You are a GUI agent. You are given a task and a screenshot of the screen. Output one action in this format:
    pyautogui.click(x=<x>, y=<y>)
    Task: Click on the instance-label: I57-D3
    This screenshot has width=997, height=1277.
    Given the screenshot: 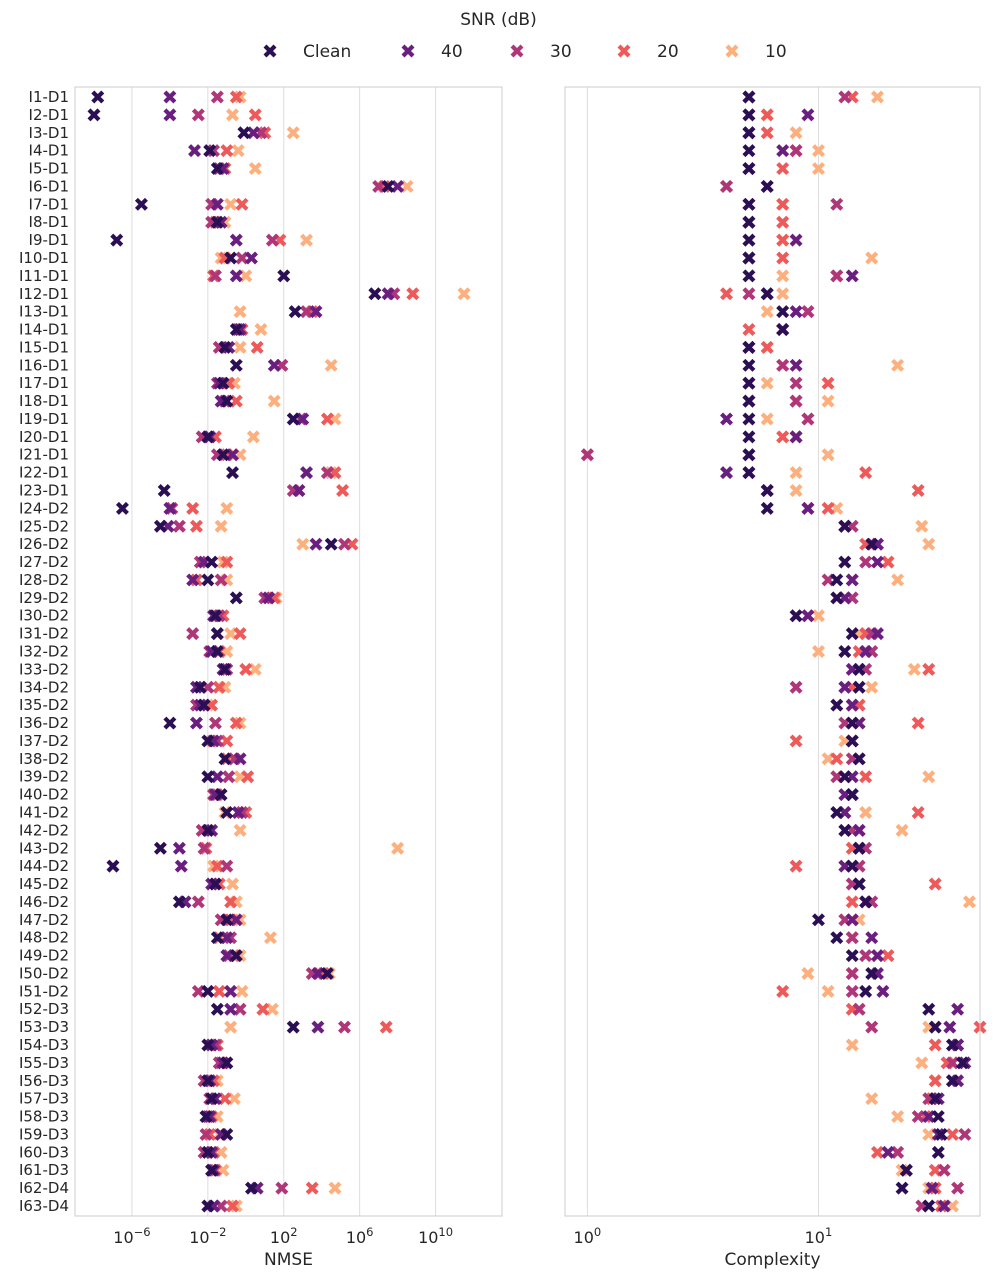 What is the action you would take?
    pyautogui.click(x=44, y=1099)
    